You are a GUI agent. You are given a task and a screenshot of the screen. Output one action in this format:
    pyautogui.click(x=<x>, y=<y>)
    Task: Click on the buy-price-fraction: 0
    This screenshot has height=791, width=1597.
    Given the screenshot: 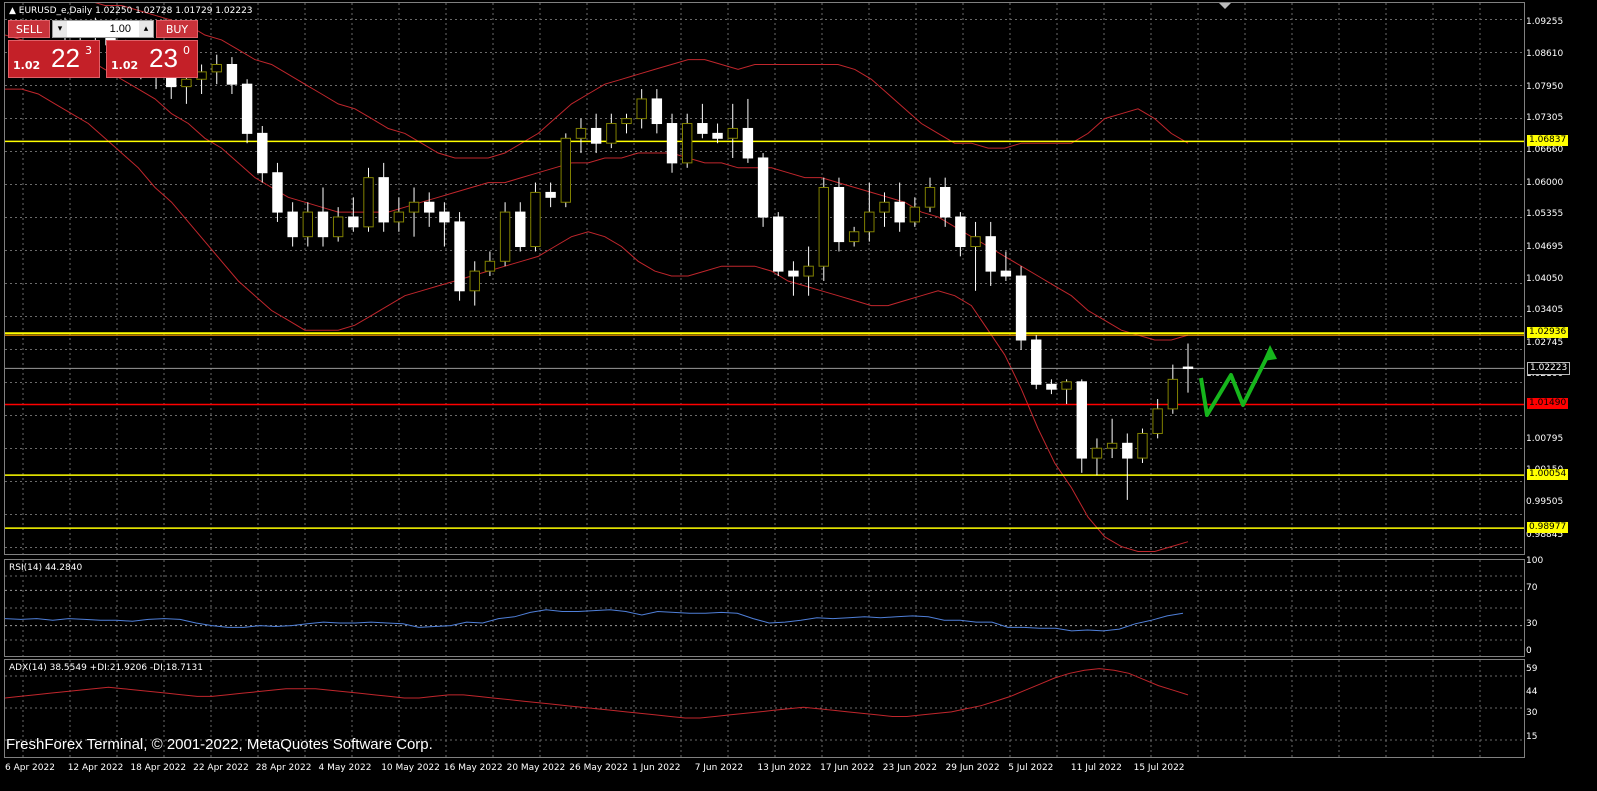 What is the action you would take?
    pyautogui.click(x=186, y=50)
    